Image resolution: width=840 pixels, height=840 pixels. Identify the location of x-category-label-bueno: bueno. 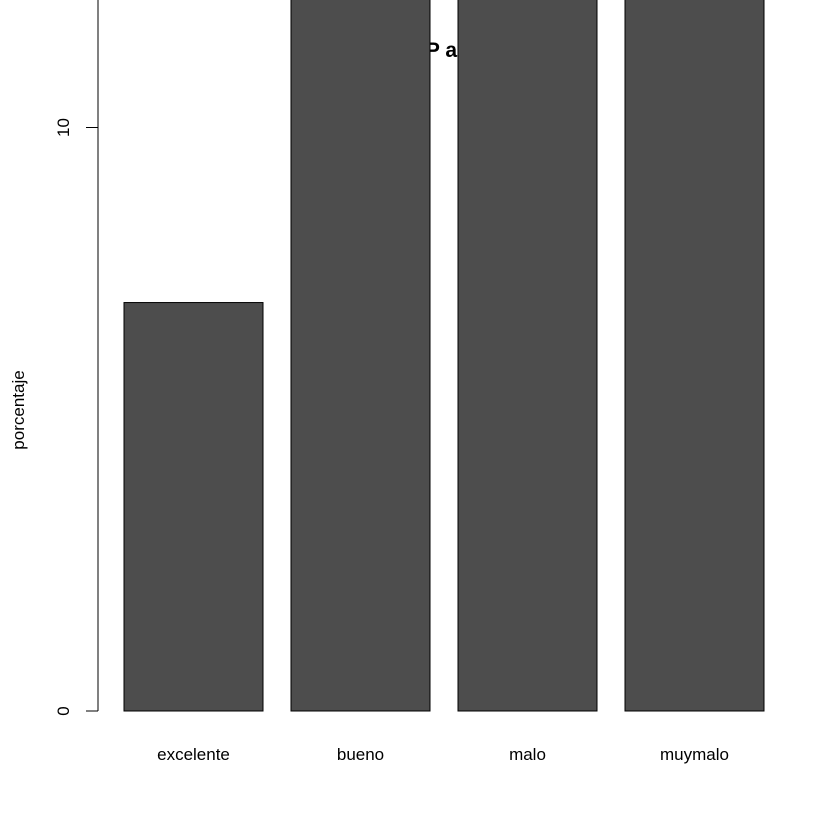
(360, 754).